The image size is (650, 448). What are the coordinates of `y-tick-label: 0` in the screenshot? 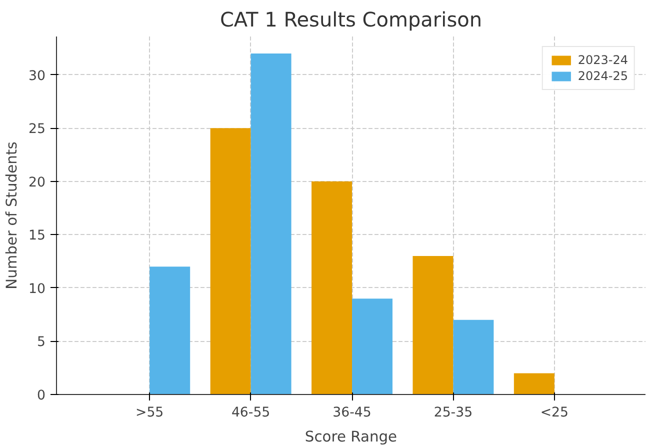 It's located at (41, 396).